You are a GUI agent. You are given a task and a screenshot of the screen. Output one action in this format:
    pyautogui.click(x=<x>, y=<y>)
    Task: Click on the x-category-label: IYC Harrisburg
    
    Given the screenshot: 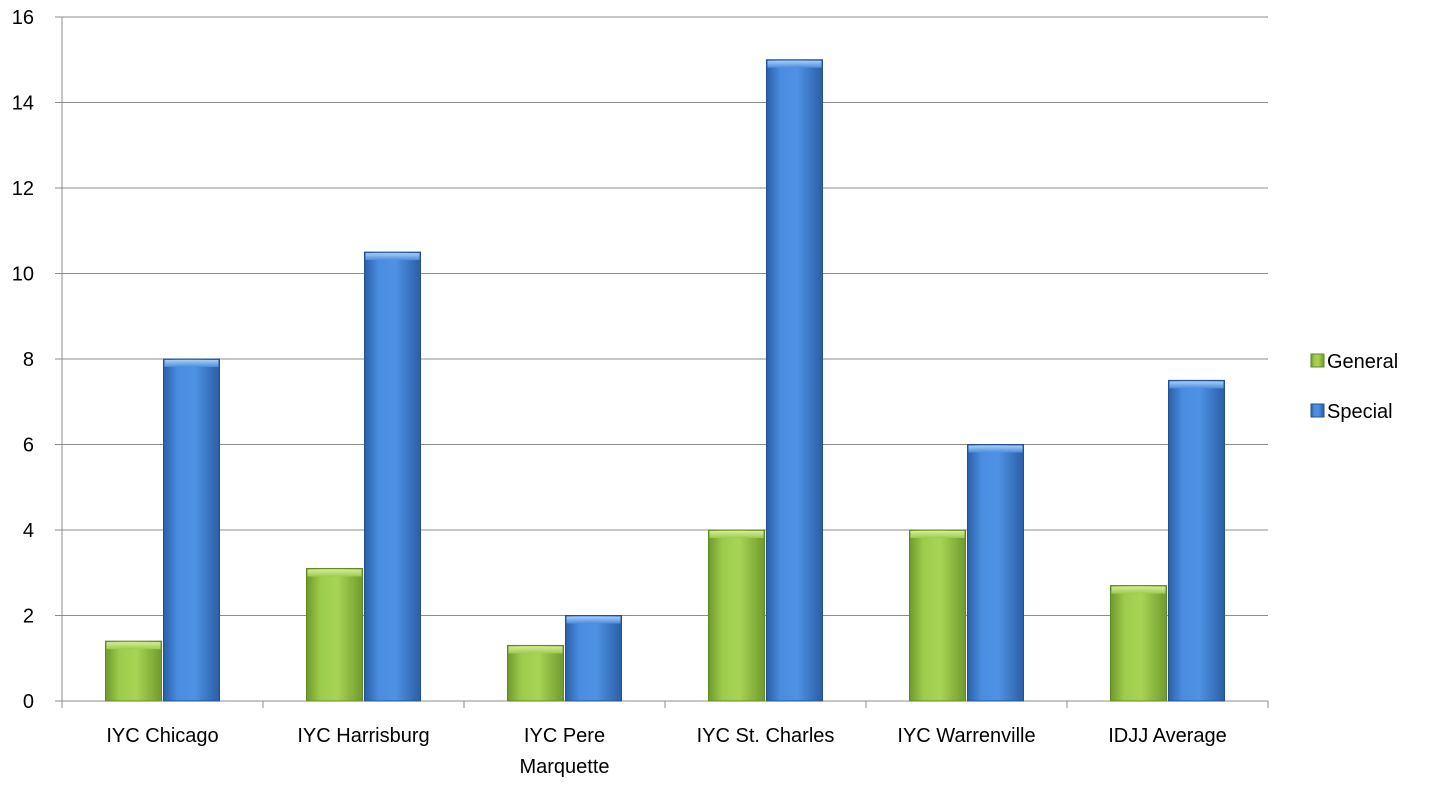 What is the action you would take?
    pyautogui.click(x=363, y=736)
    